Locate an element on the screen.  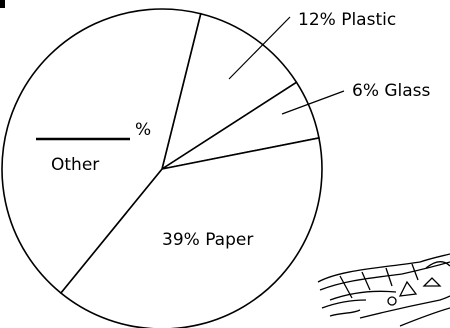
label-other-name: Other is located at coordinates (75, 165).